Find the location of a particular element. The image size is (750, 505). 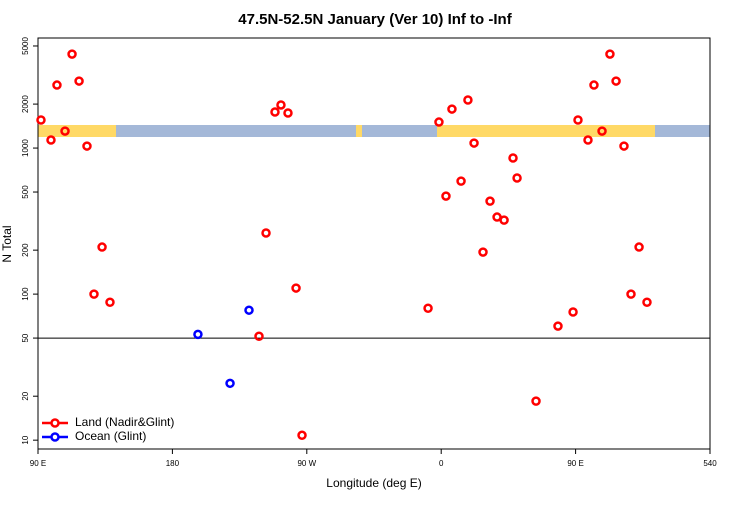

x-tick-label: 180 is located at coordinates (173, 463).